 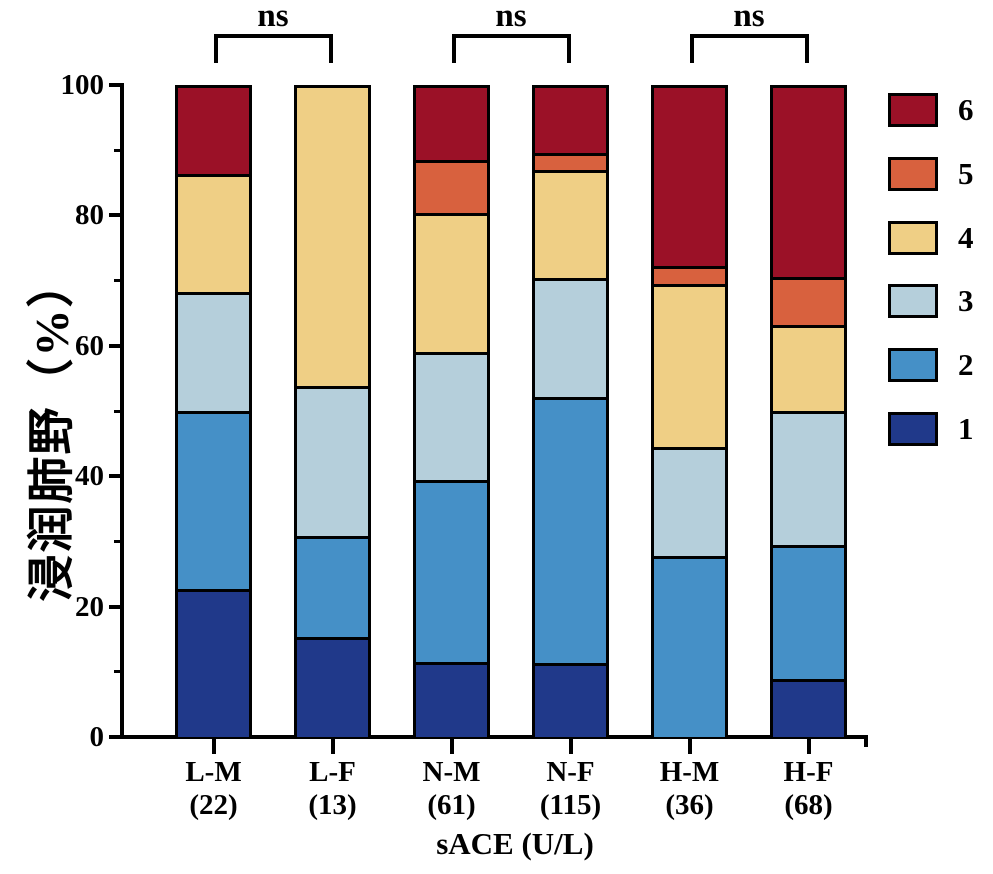 I want to click on legend-label-1: 1, so click(x=966, y=428).